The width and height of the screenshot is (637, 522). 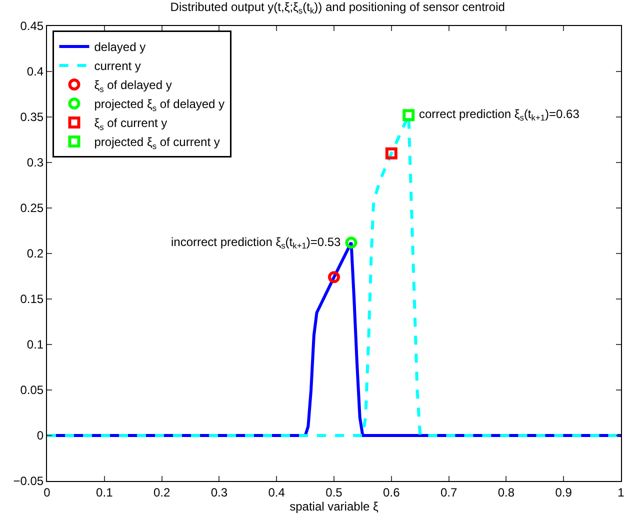 I want to click on x-tick-label: 0.5, so click(x=334, y=492).